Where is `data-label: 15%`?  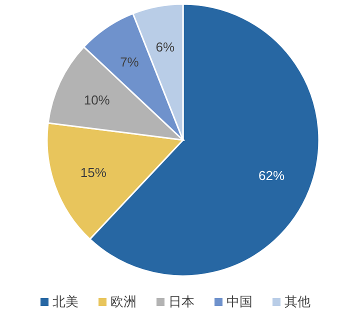 data-label: 15% is located at coordinates (93, 172).